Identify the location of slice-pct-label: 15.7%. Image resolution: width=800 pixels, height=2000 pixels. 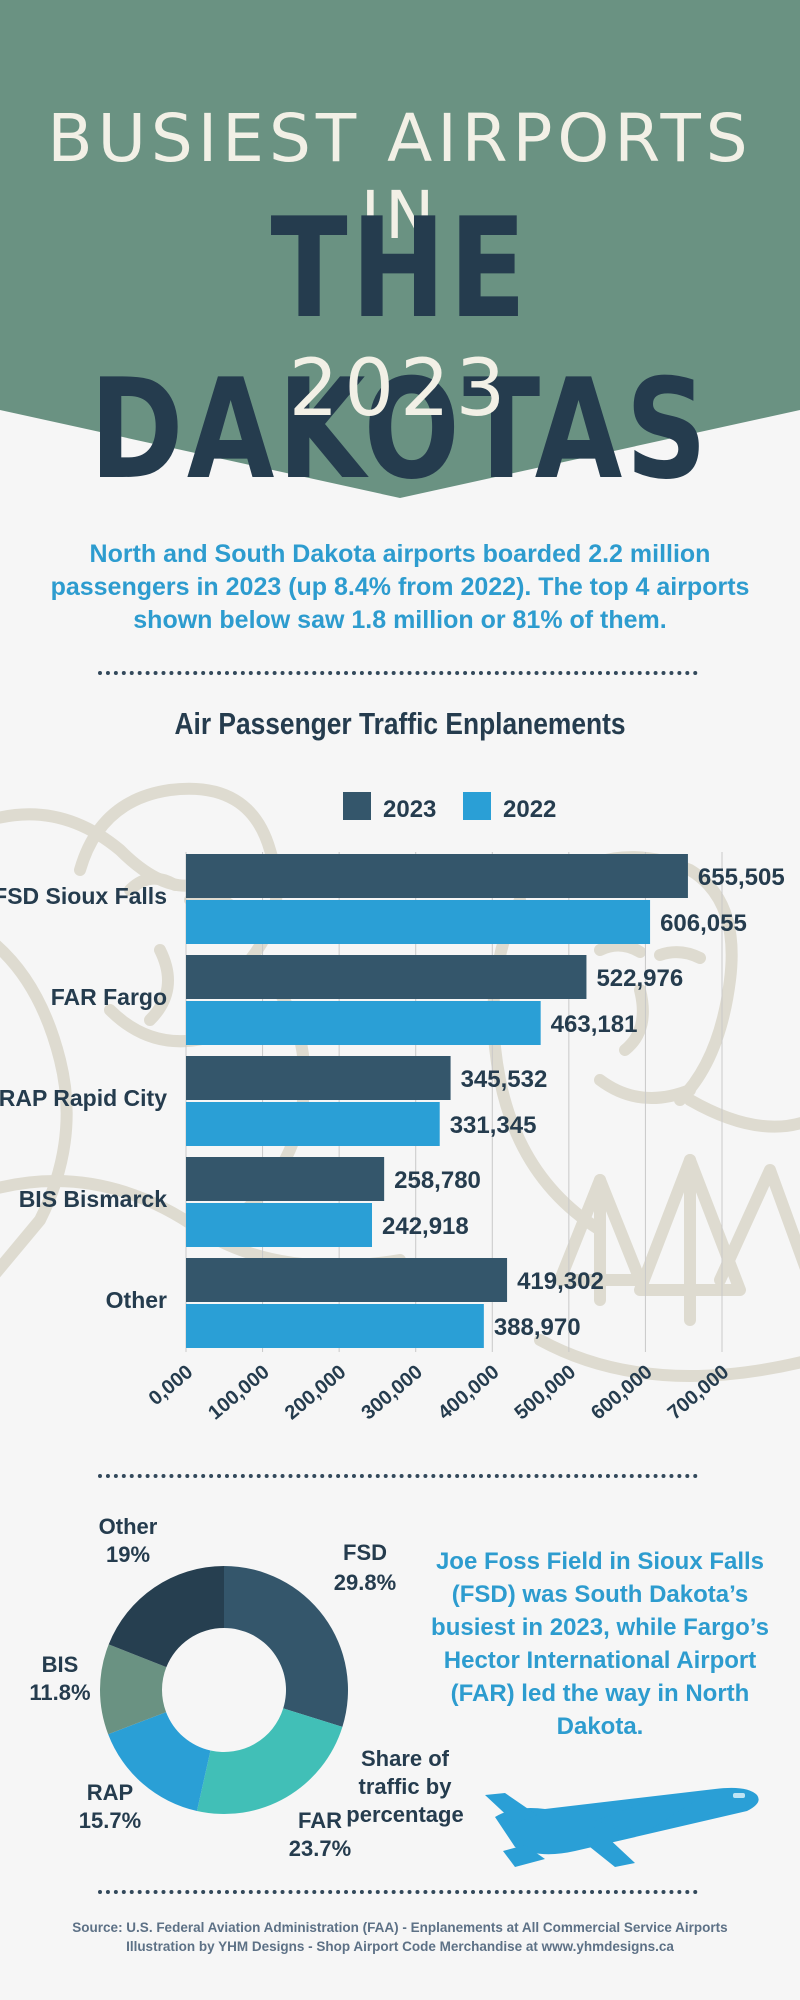
(110, 1820).